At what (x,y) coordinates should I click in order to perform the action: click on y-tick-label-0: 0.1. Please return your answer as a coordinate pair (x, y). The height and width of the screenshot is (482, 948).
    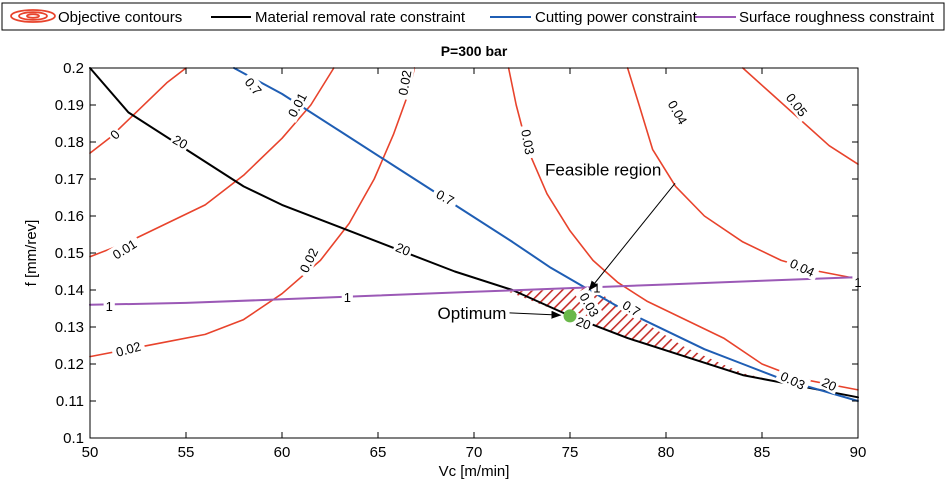
    Looking at the image, I should click on (73, 438).